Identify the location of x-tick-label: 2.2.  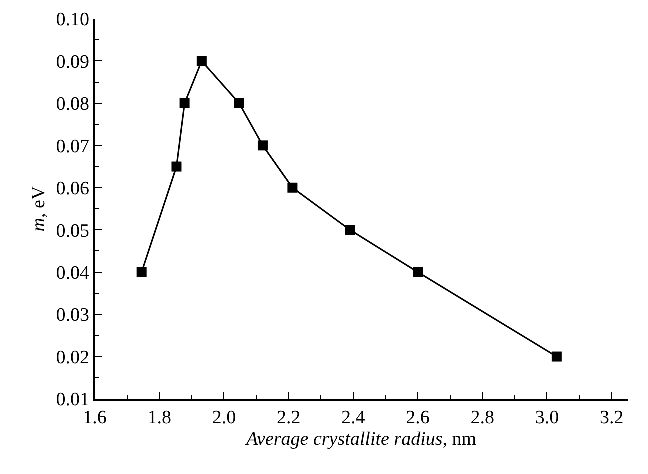
(288, 418).